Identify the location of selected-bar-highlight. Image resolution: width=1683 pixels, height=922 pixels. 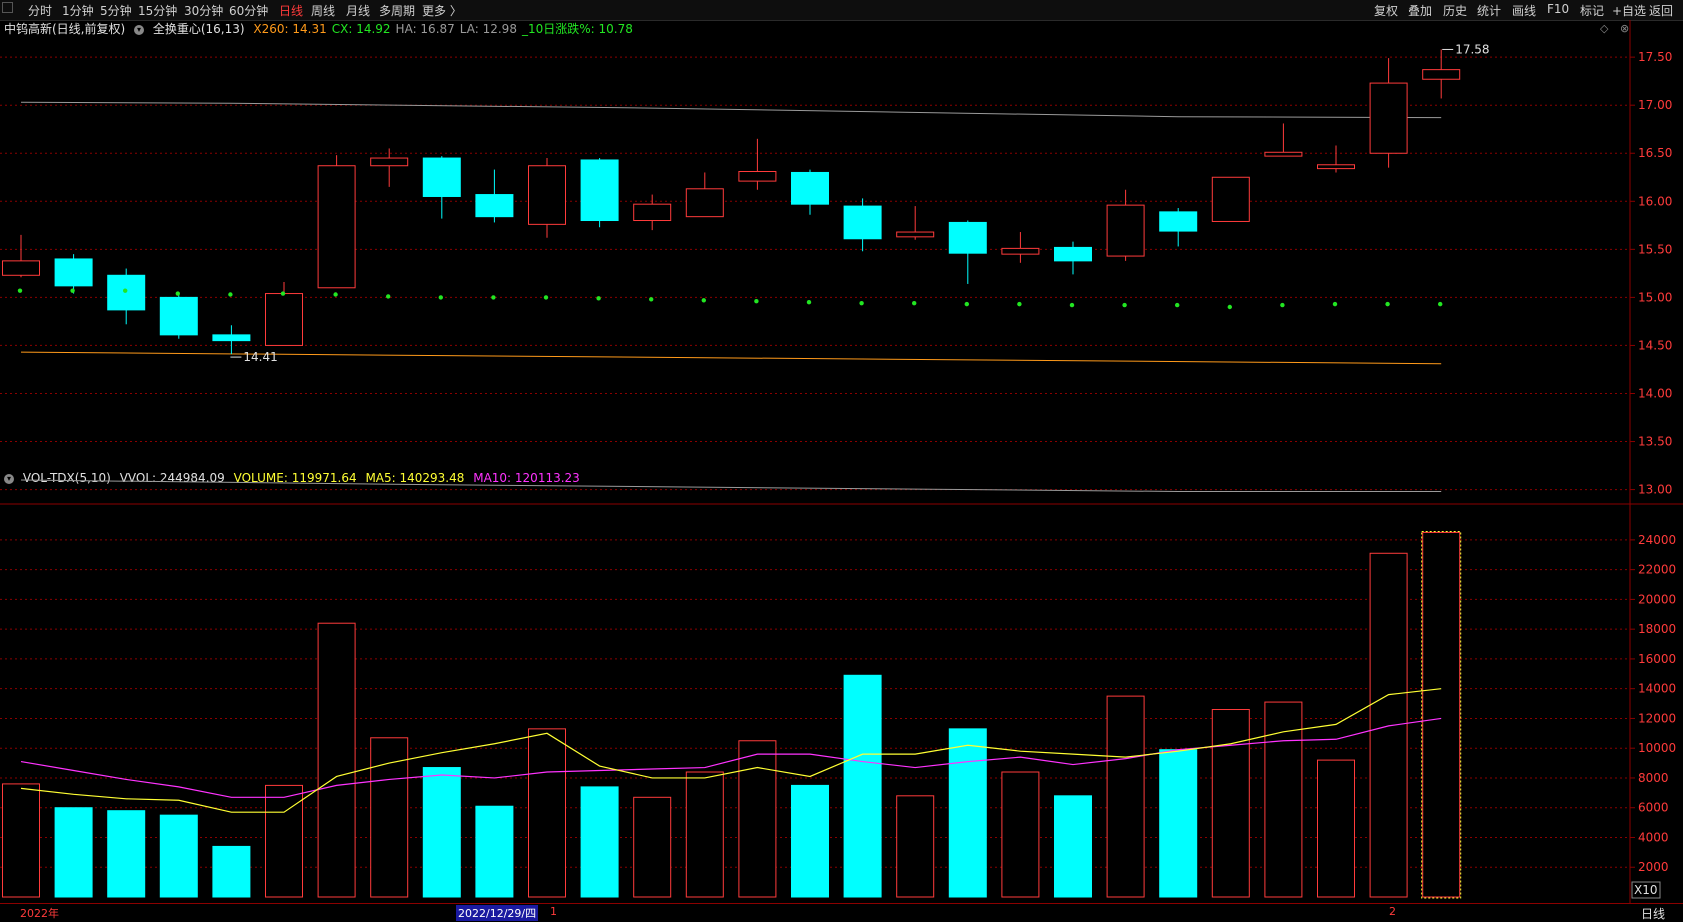
(1441, 714).